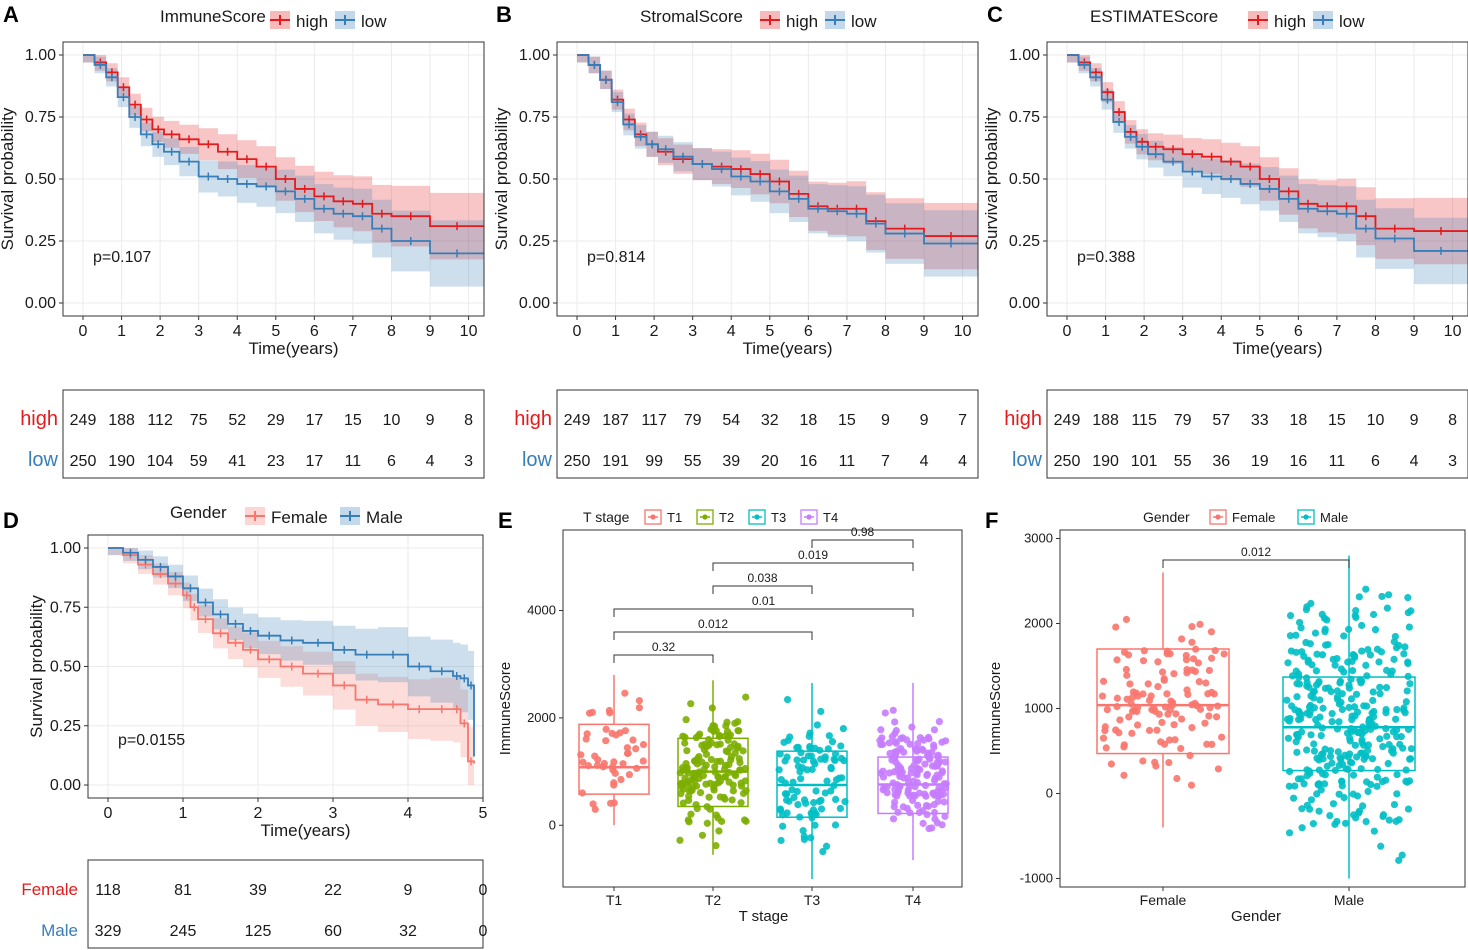 The image size is (1468, 950). I want to click on y-tick-label: 0.75, so click(1024, 117).